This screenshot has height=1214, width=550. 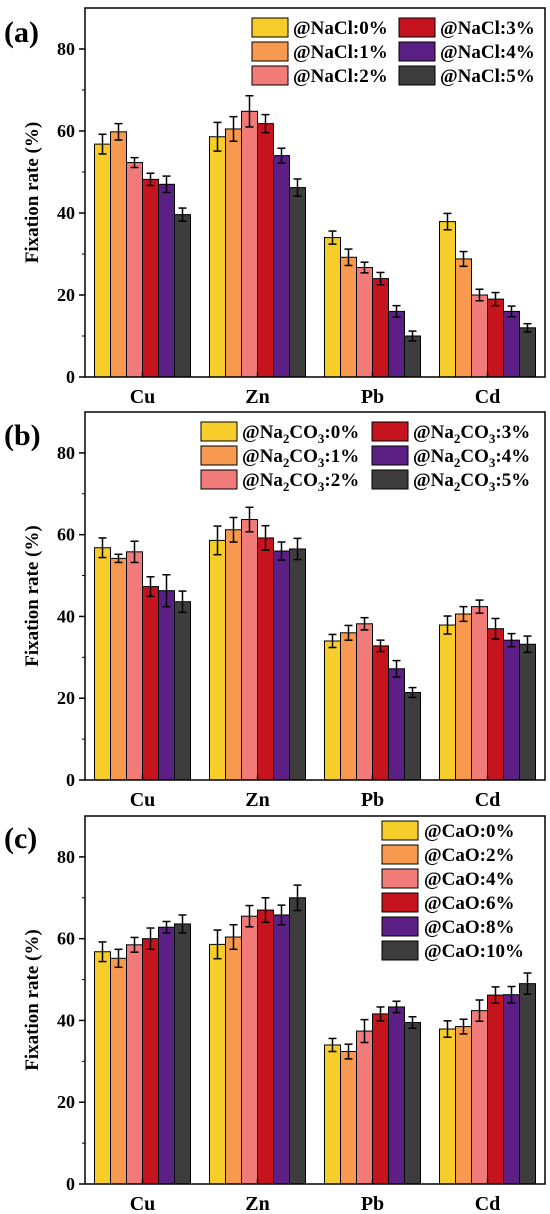 I want to click on legend-label: @Na2CO3:2%, so click(x=300, y=482).